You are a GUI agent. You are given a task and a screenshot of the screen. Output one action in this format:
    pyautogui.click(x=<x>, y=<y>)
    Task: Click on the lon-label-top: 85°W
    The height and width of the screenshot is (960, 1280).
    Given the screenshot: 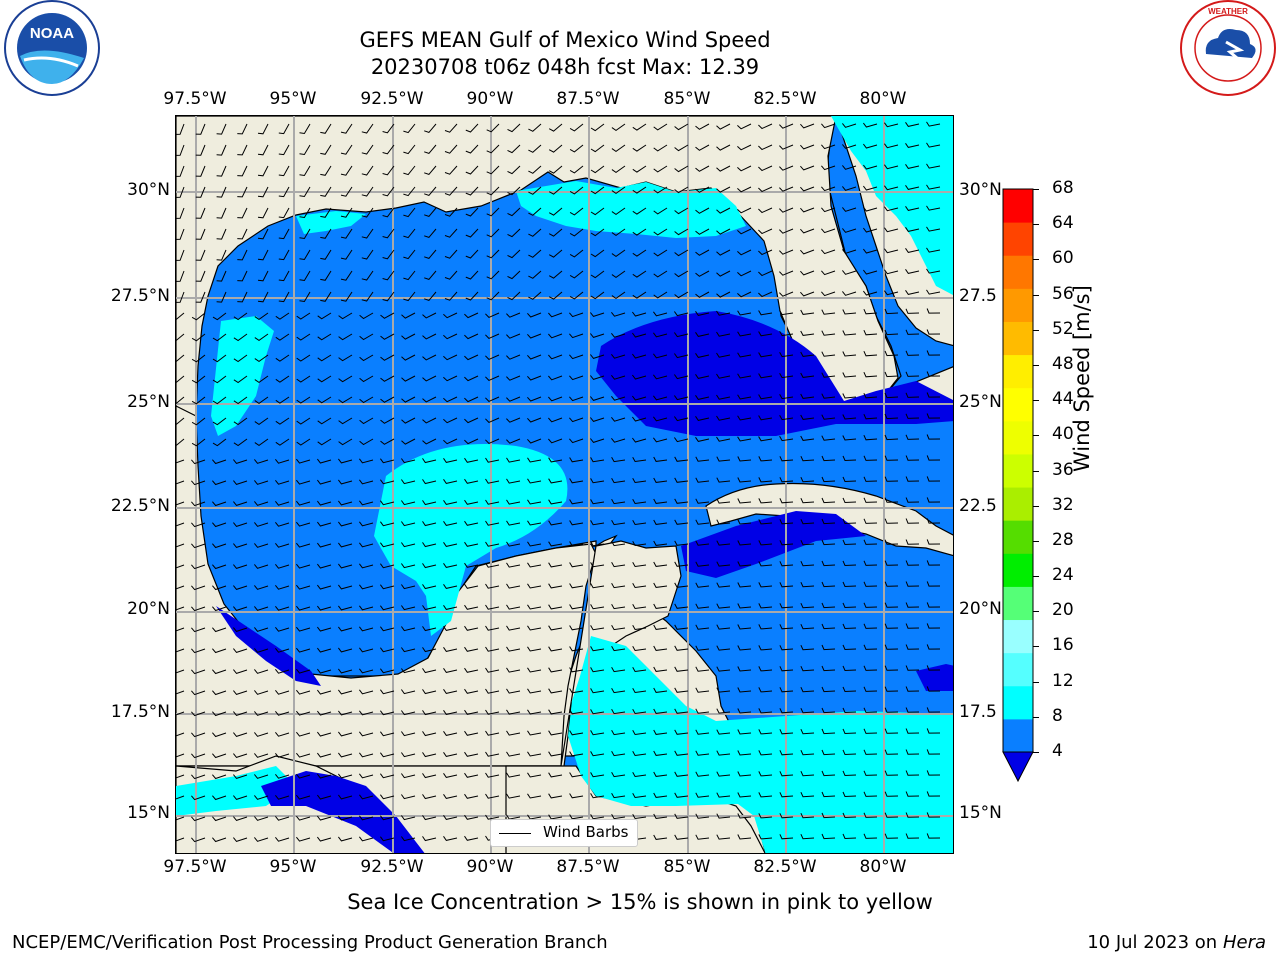 What is the action you would take?
    pyautogui.click(x=687, y=99)
    